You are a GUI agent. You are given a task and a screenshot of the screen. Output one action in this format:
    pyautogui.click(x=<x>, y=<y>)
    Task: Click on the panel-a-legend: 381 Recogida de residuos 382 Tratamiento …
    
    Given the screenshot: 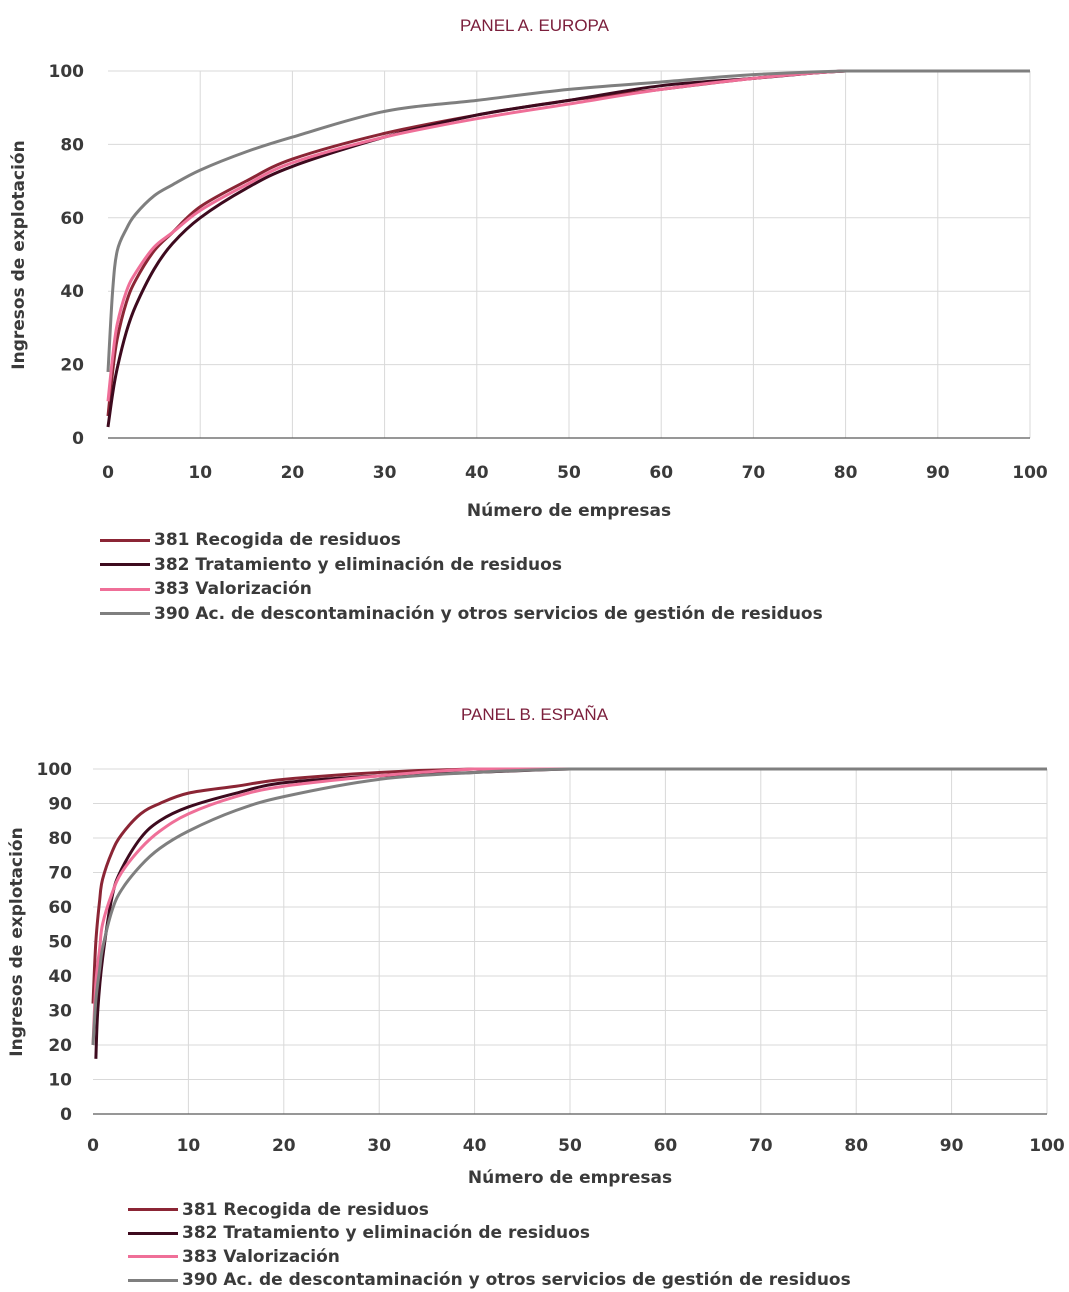 What is the action you would take?
    pyautogui.click(x=461, y=577)
    